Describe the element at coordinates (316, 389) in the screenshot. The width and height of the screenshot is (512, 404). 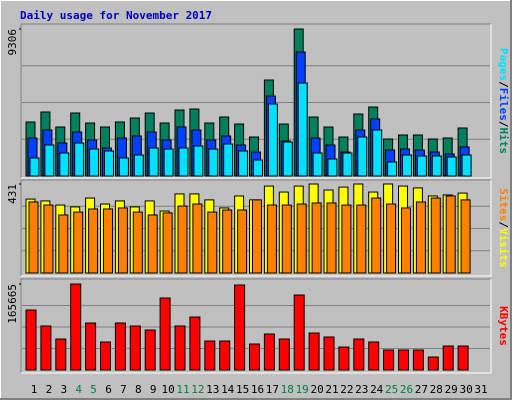
I see `x-tick-label: 20` at that location.